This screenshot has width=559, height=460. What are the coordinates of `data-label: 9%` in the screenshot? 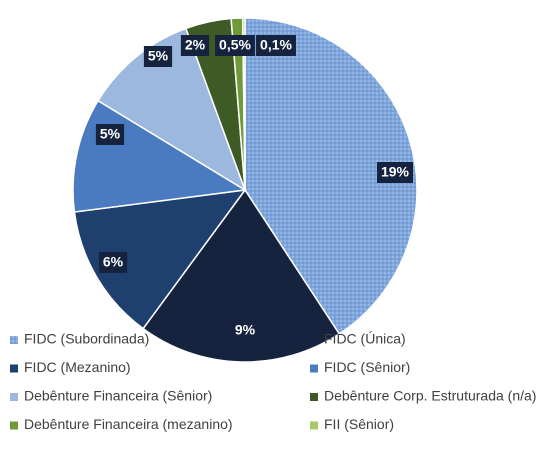 It's located at (245, 330).